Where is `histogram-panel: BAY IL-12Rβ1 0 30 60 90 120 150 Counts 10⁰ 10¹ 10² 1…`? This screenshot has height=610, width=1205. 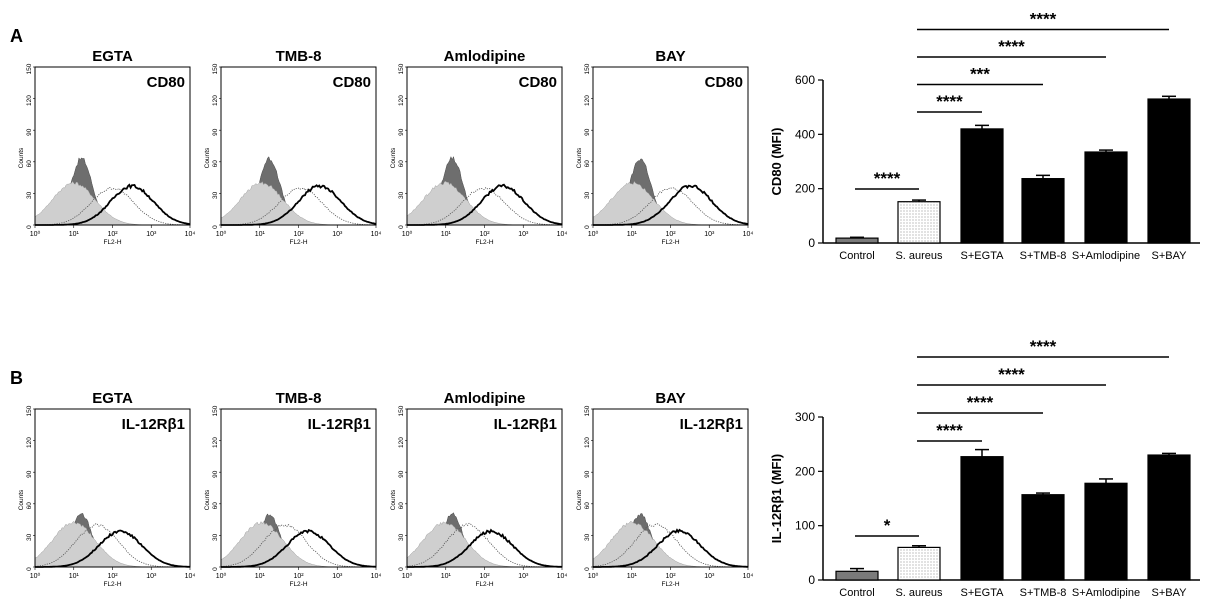 histogram-panel: BAY IL-12Rβ1 0 30 60 90 120 150 Counts 10⁰ 10¹ 10² 1… is located at coordinates (664, 489).